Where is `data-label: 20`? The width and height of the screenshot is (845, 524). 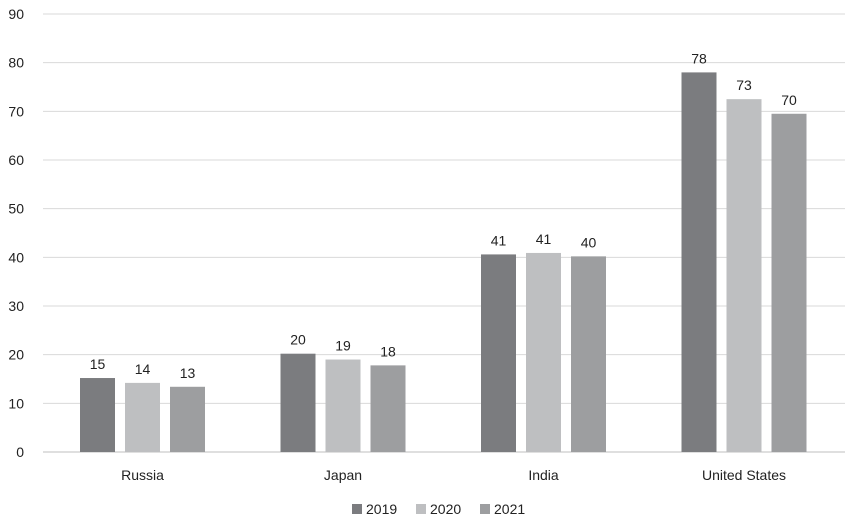 data-label: 20 is located at coordinates (298, 340).